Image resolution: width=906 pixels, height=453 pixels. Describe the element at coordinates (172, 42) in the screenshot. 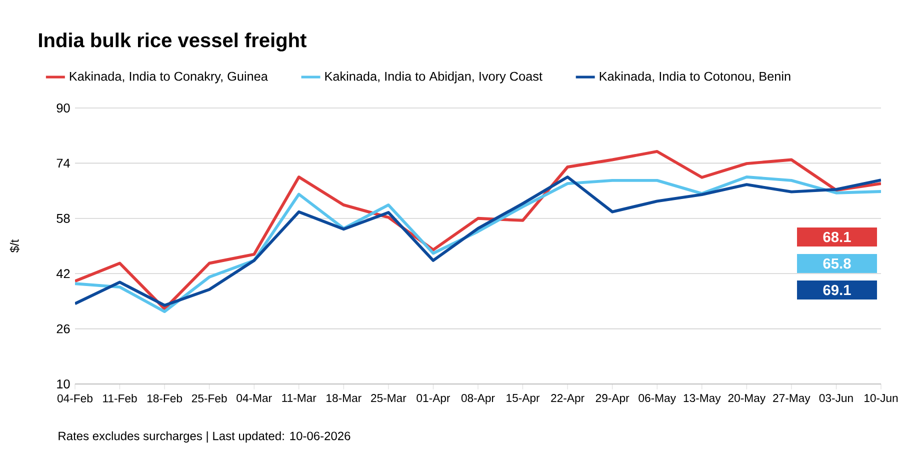

I see `chart-title: India bulk rice vessel freight` at that location.